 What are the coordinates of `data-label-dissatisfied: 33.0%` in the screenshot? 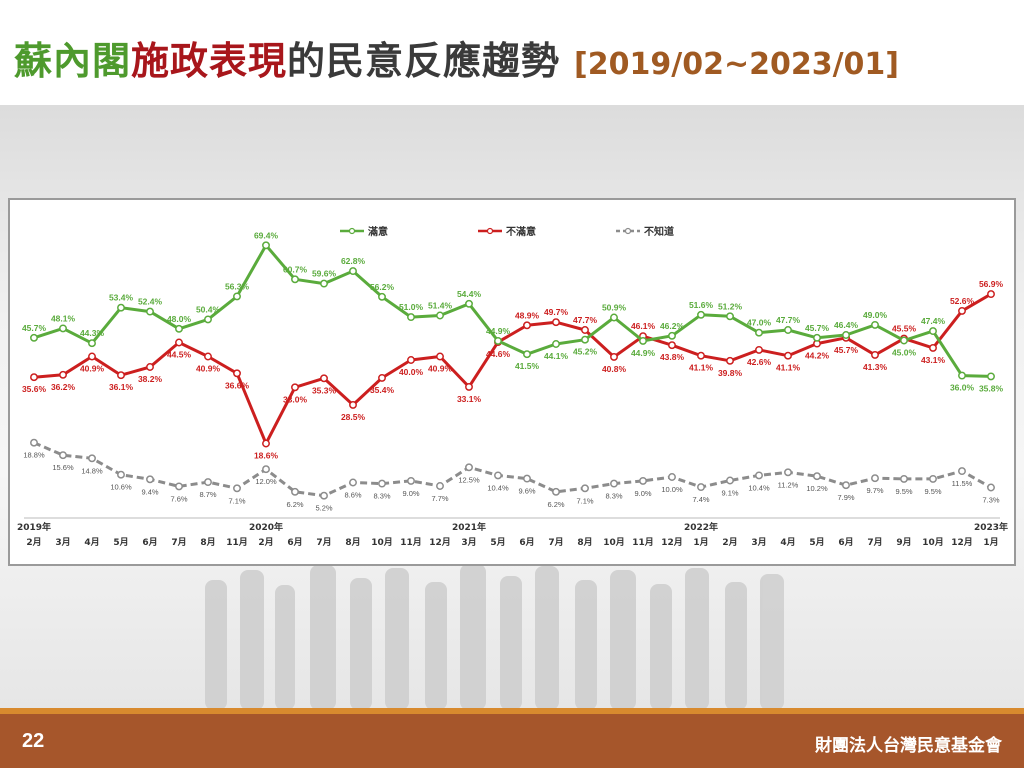 It's located at (295, 399).